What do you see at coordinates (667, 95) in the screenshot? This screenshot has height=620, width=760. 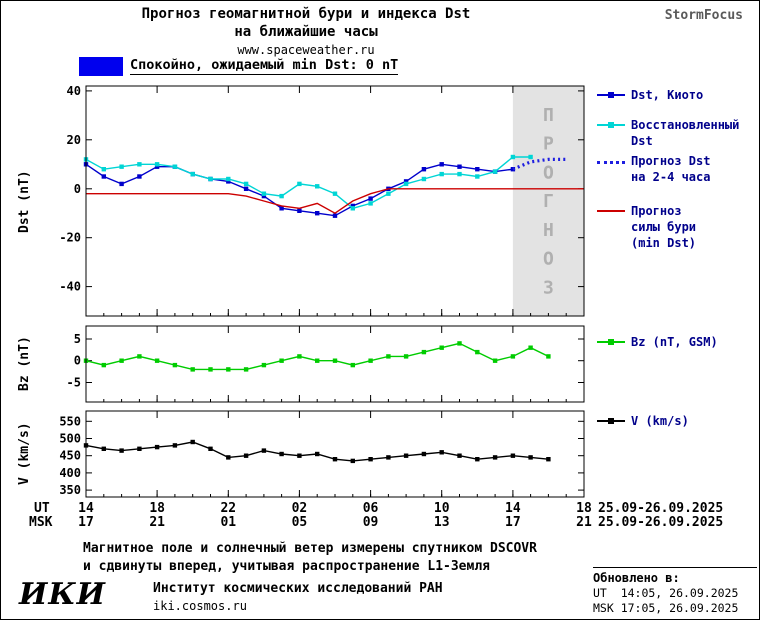 I see `legend-dst-kyoto-label: Dst, Киото` at bounding box center [667, 95].